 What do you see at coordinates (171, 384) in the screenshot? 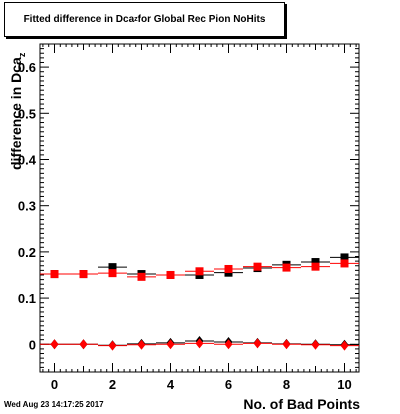
I see `x-tick-label: 4` at bounding box center [171, 384].